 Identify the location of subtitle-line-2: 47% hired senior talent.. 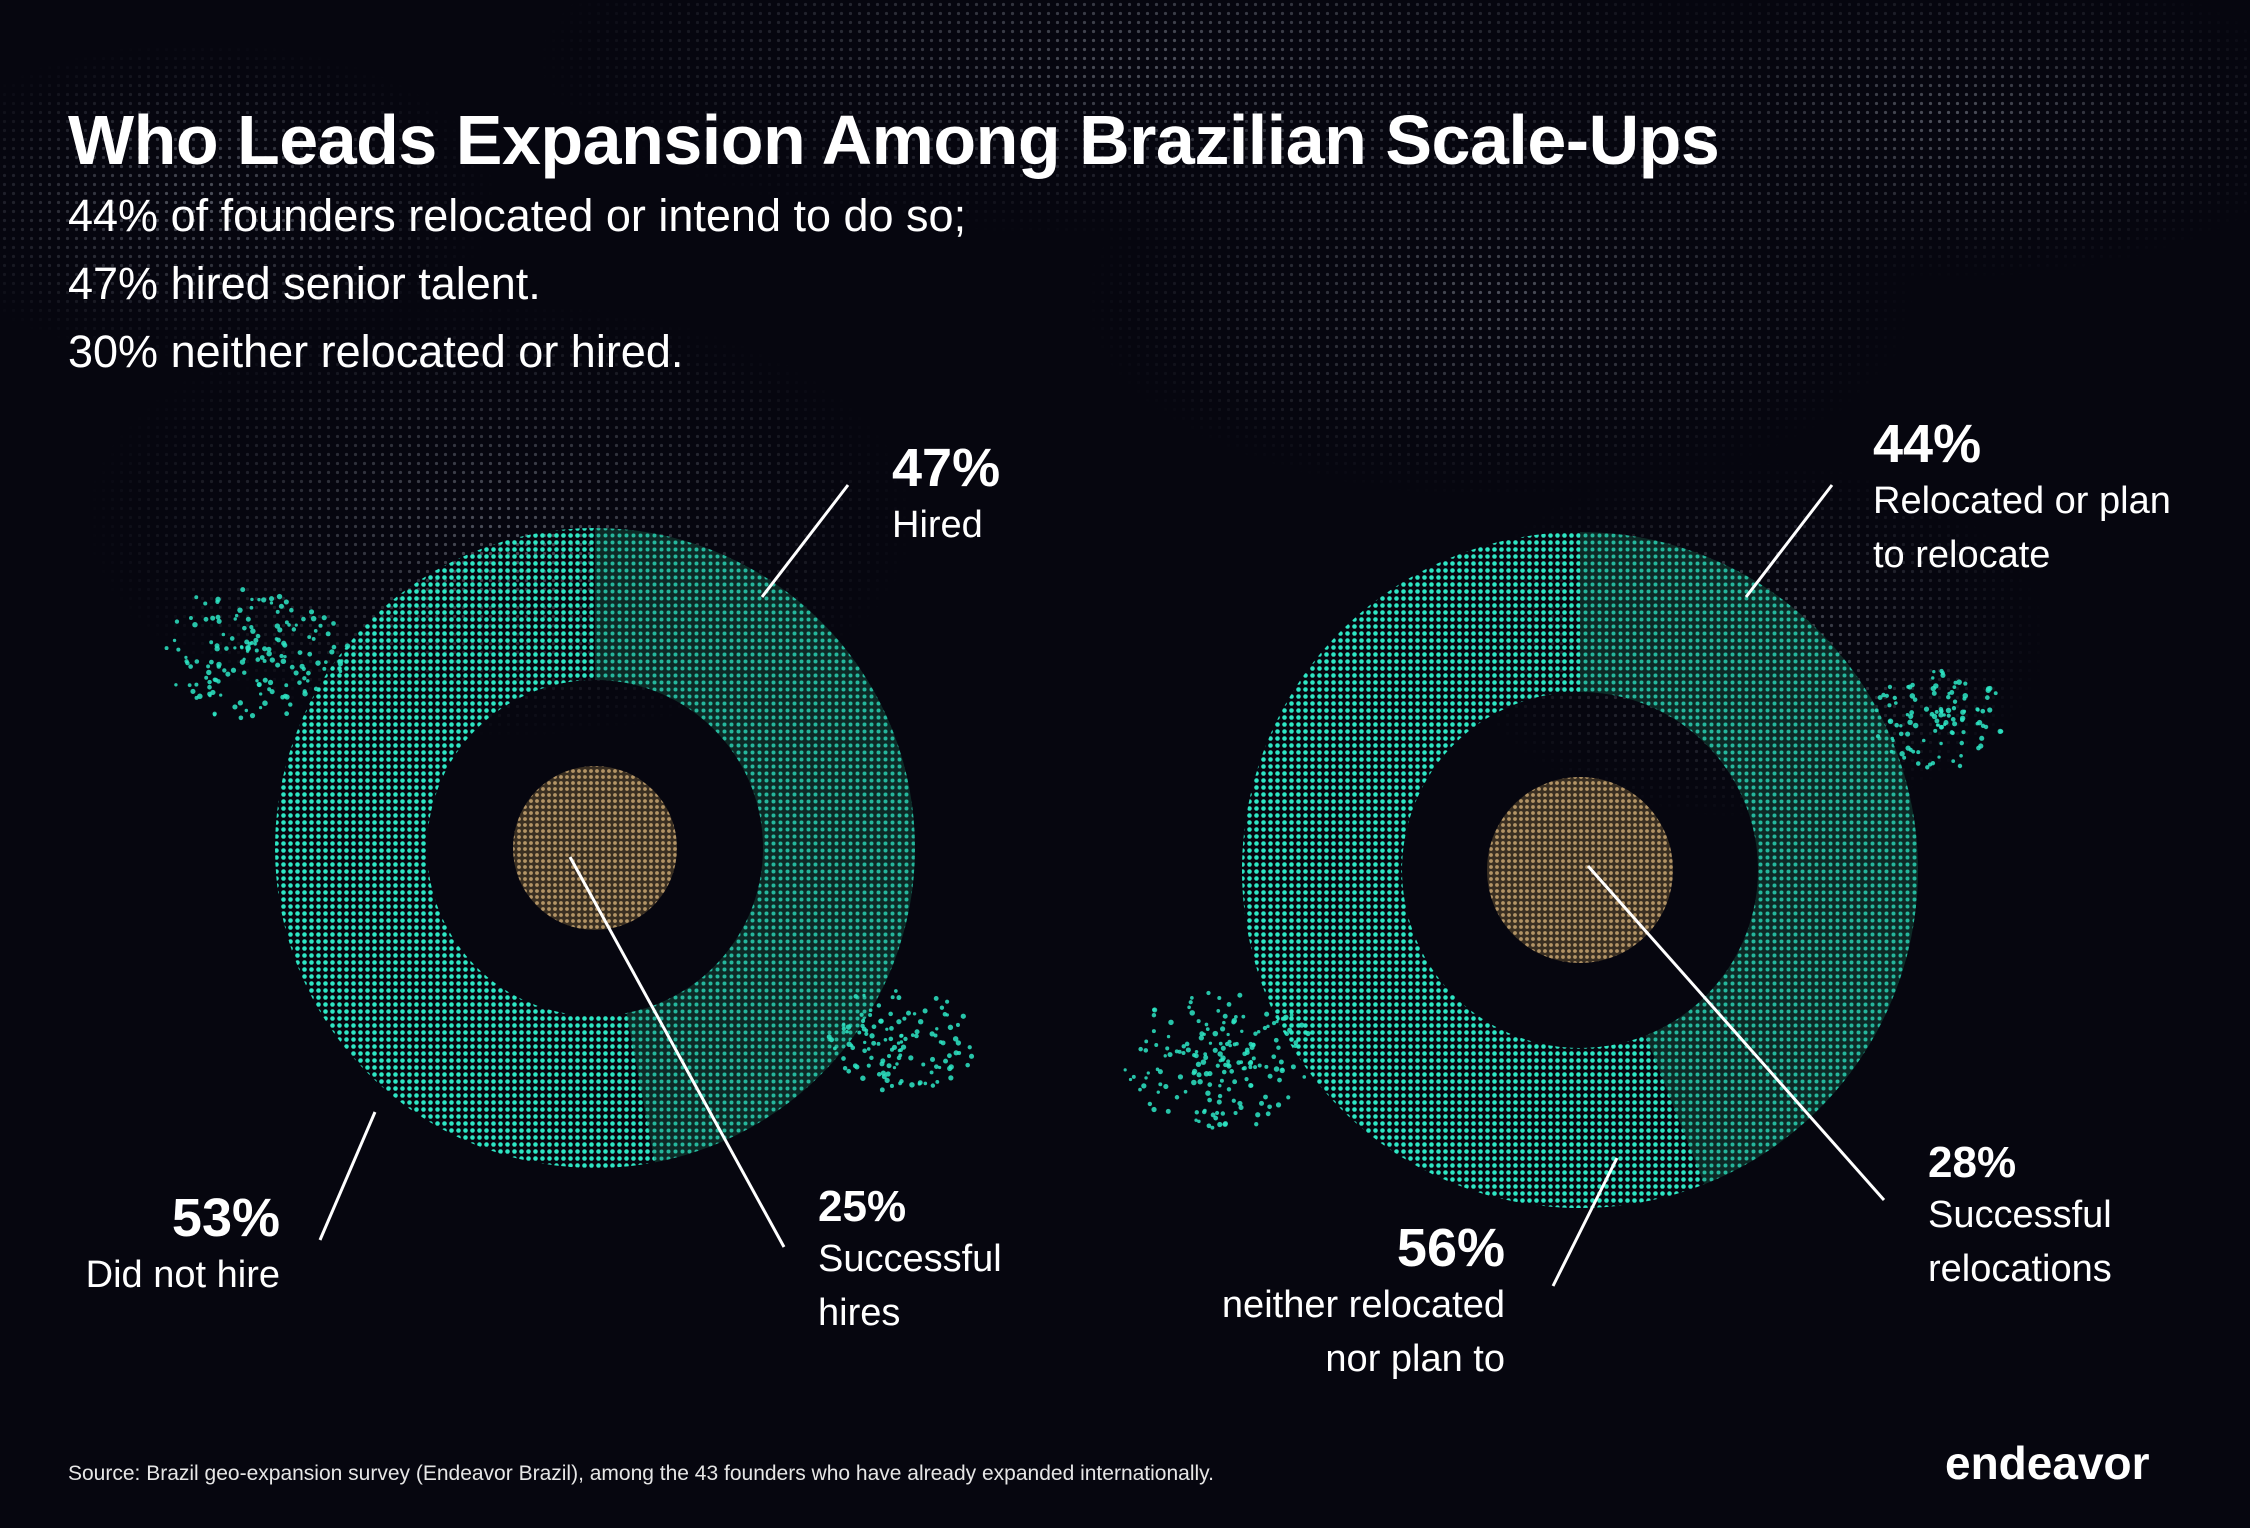
(304, 283).